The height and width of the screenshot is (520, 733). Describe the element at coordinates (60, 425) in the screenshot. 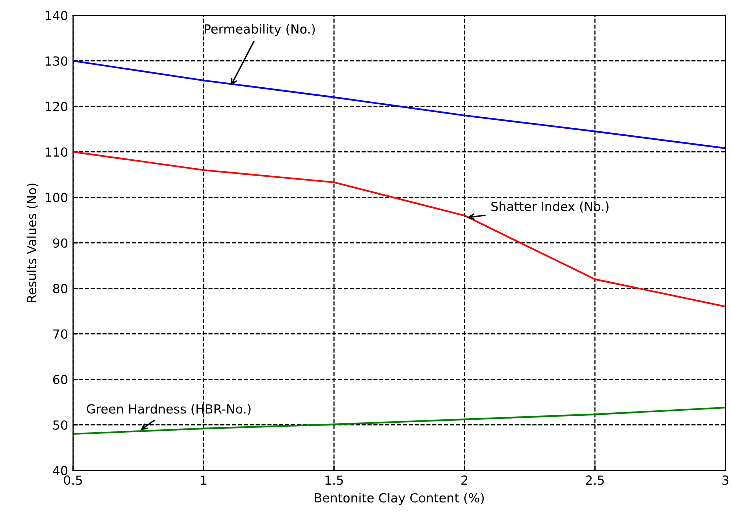

I see `y-tick-label: 50` at that location.